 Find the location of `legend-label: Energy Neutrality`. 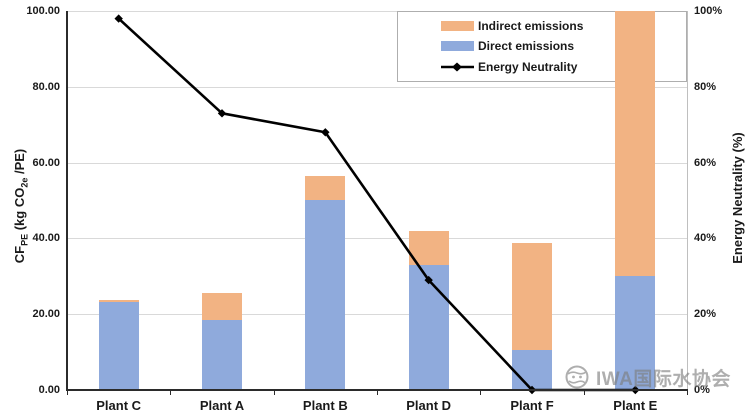

legend-label: Energy Neutrality is located at coordinates (528, 66).